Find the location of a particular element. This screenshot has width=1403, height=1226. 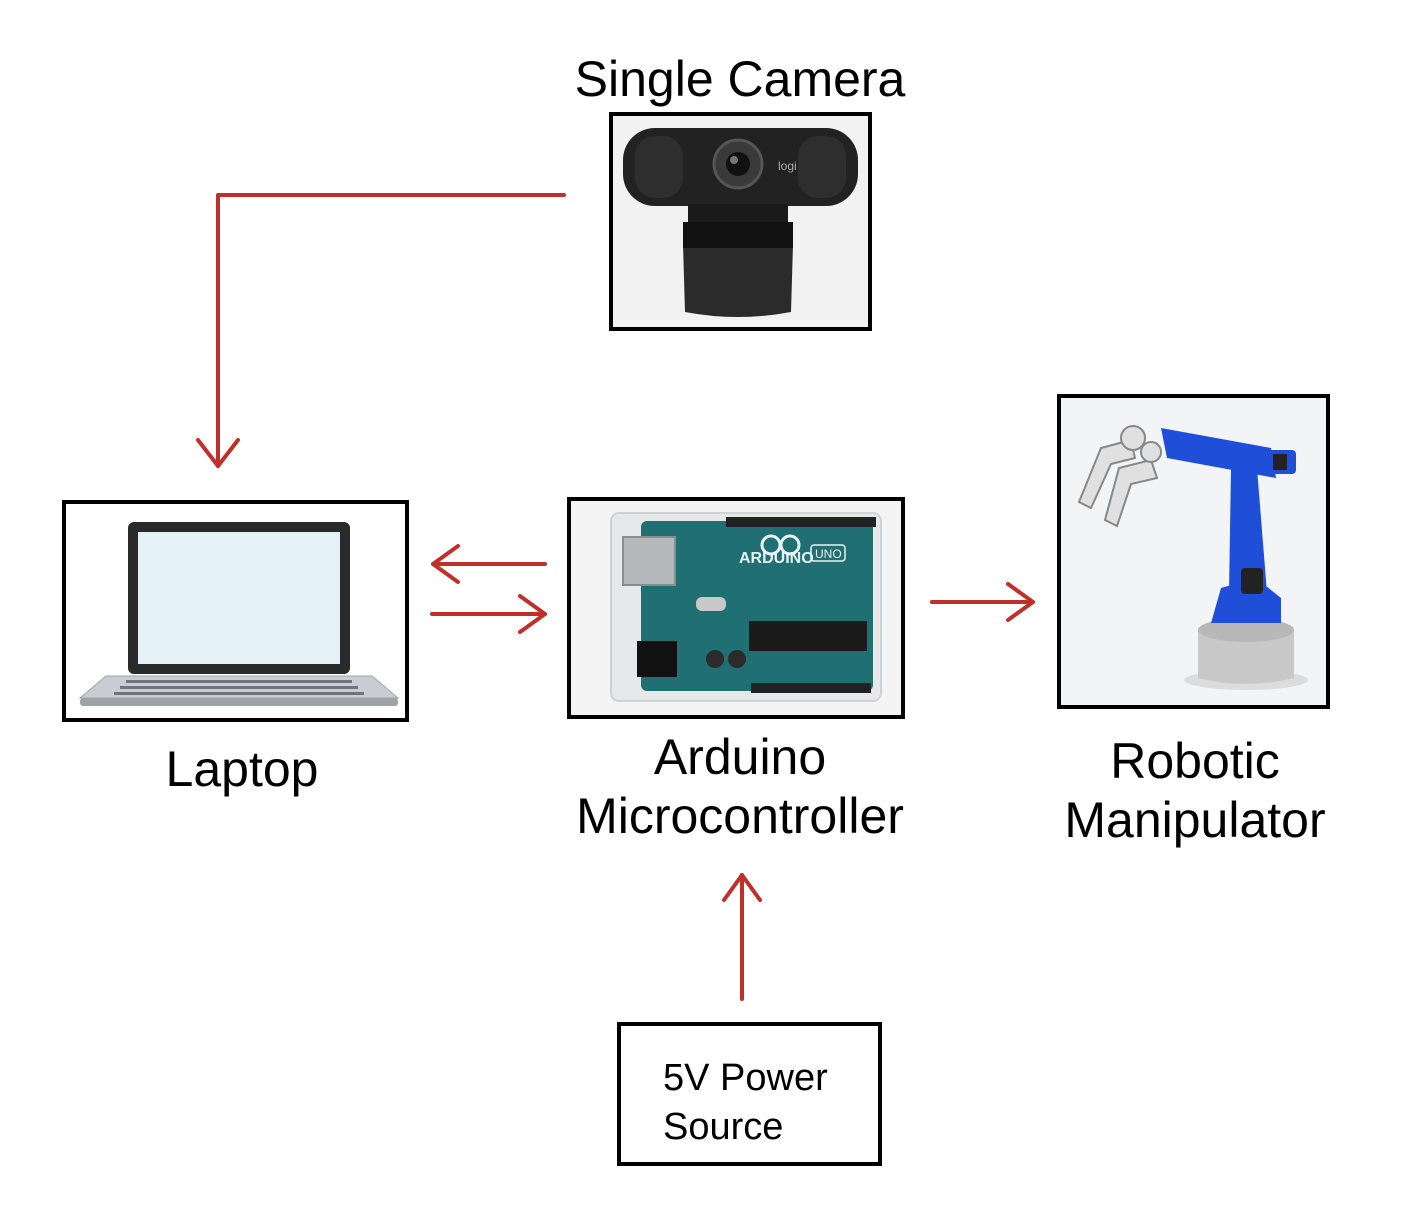

camera-box: logi is located at coordinates (740, 221).